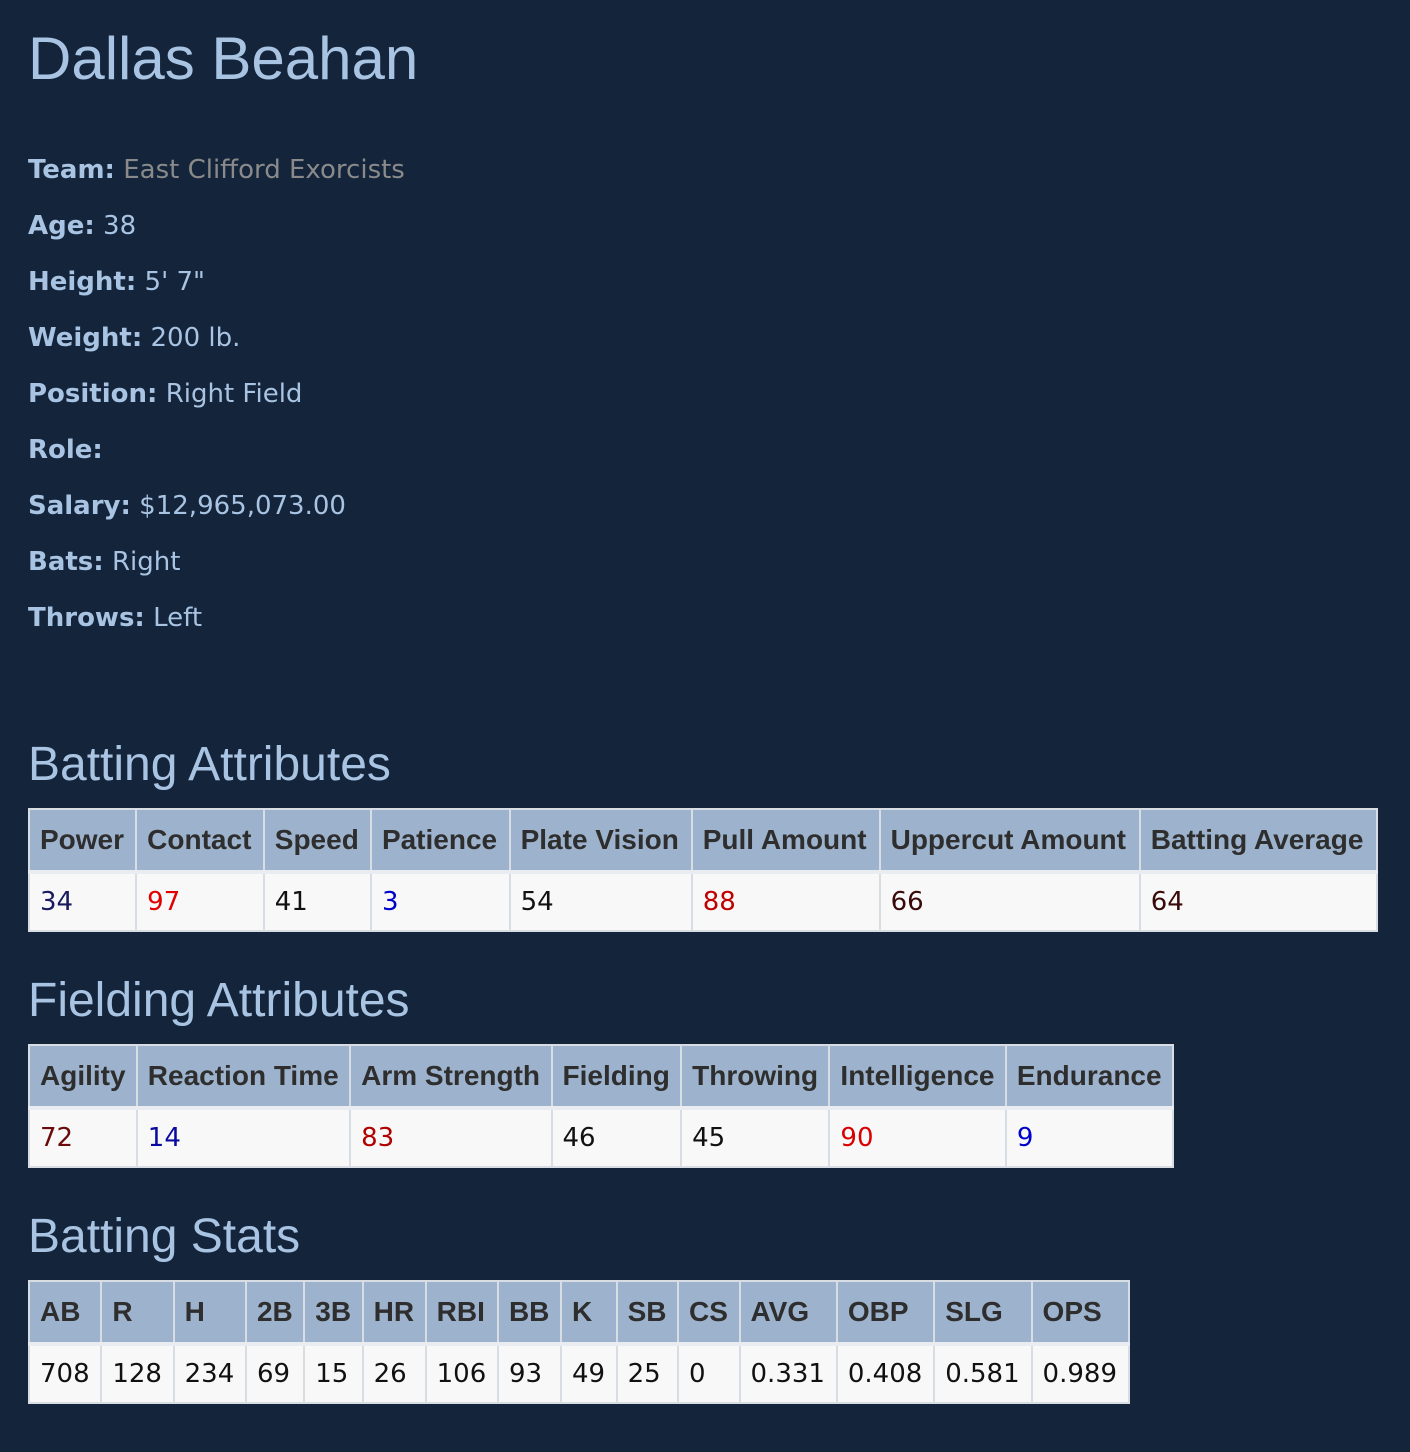 The height and width of the screenshot is (1452, 1410). Describe the element at coordinates (917, 1137) in the screenshot. I see `attr-cell: 90` at that location.